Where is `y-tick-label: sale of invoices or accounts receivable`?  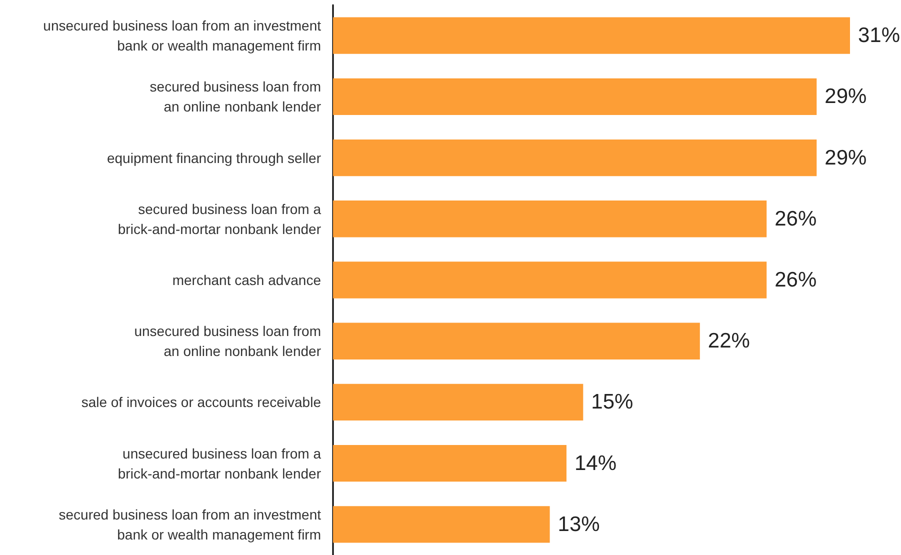
y-tick-label: sale of invoices or accounts receivable is located at coordinates (201, 402).